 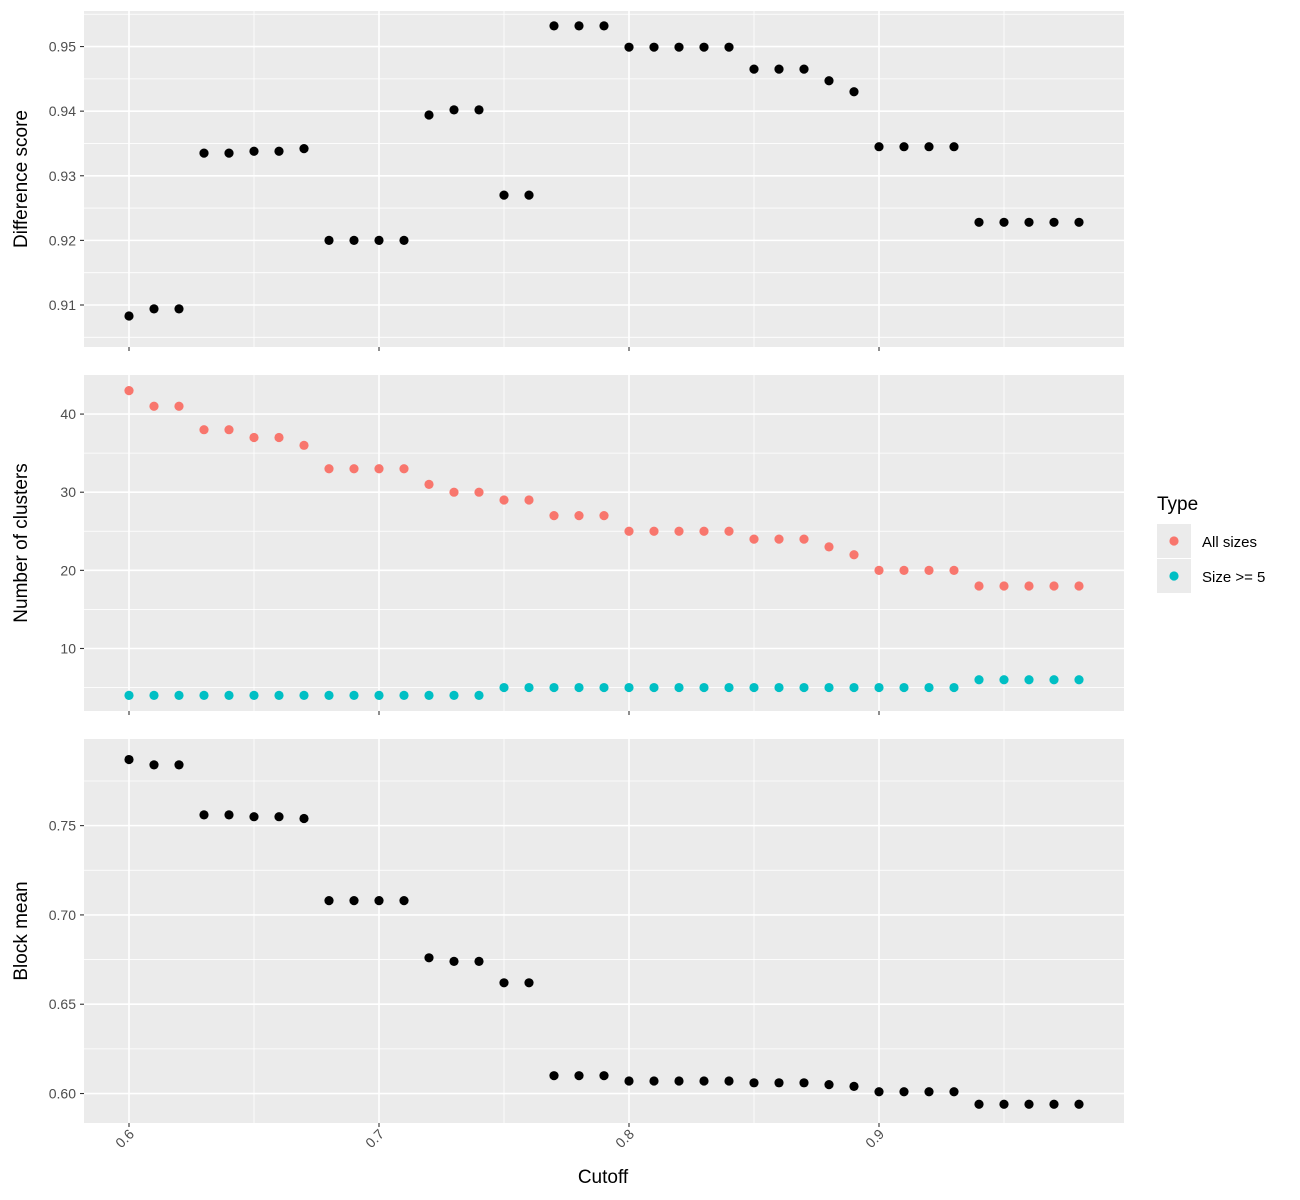 I want to click on y-tick-label: 0.93, so click(x=62, y=176).